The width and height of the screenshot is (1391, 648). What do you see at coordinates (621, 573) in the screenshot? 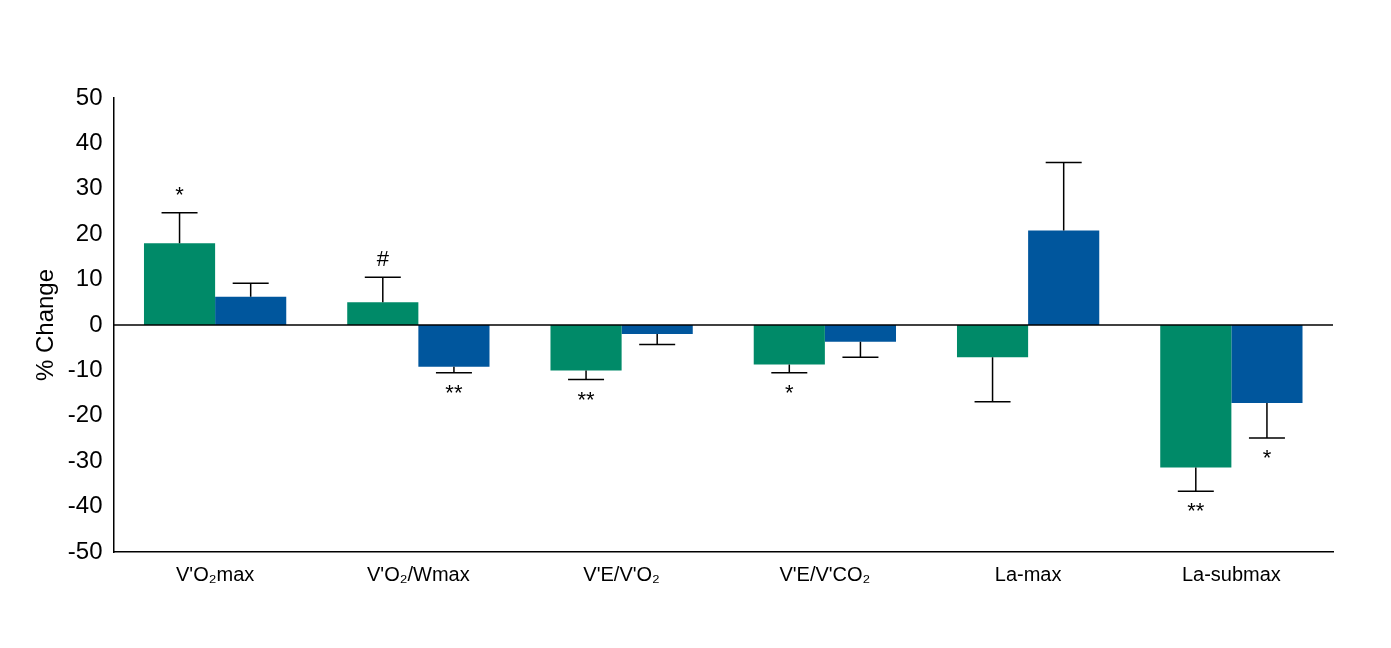
I see `x-tick-label: V'E/V'O₂` at bounding box center [621, 573].